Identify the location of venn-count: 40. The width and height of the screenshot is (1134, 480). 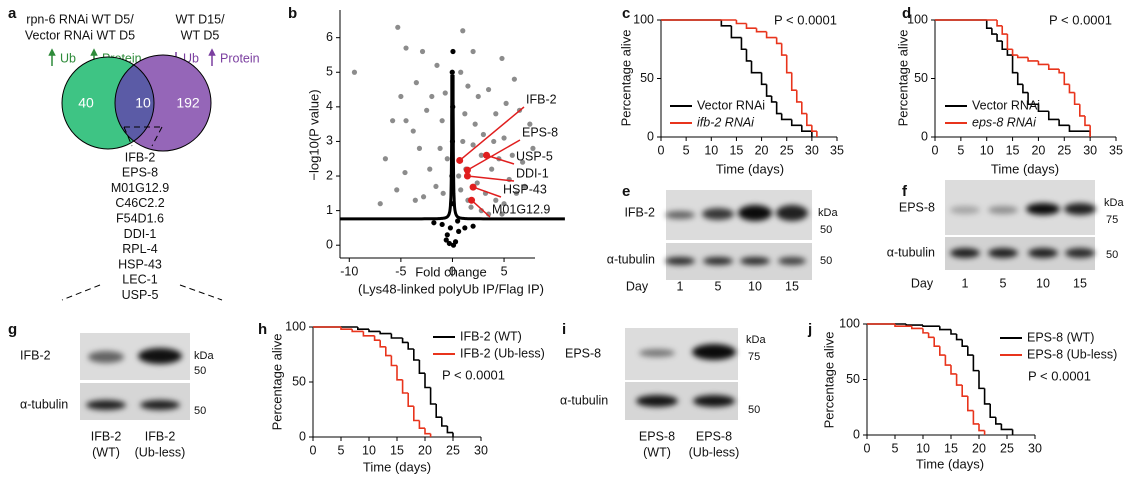
(86, 103).